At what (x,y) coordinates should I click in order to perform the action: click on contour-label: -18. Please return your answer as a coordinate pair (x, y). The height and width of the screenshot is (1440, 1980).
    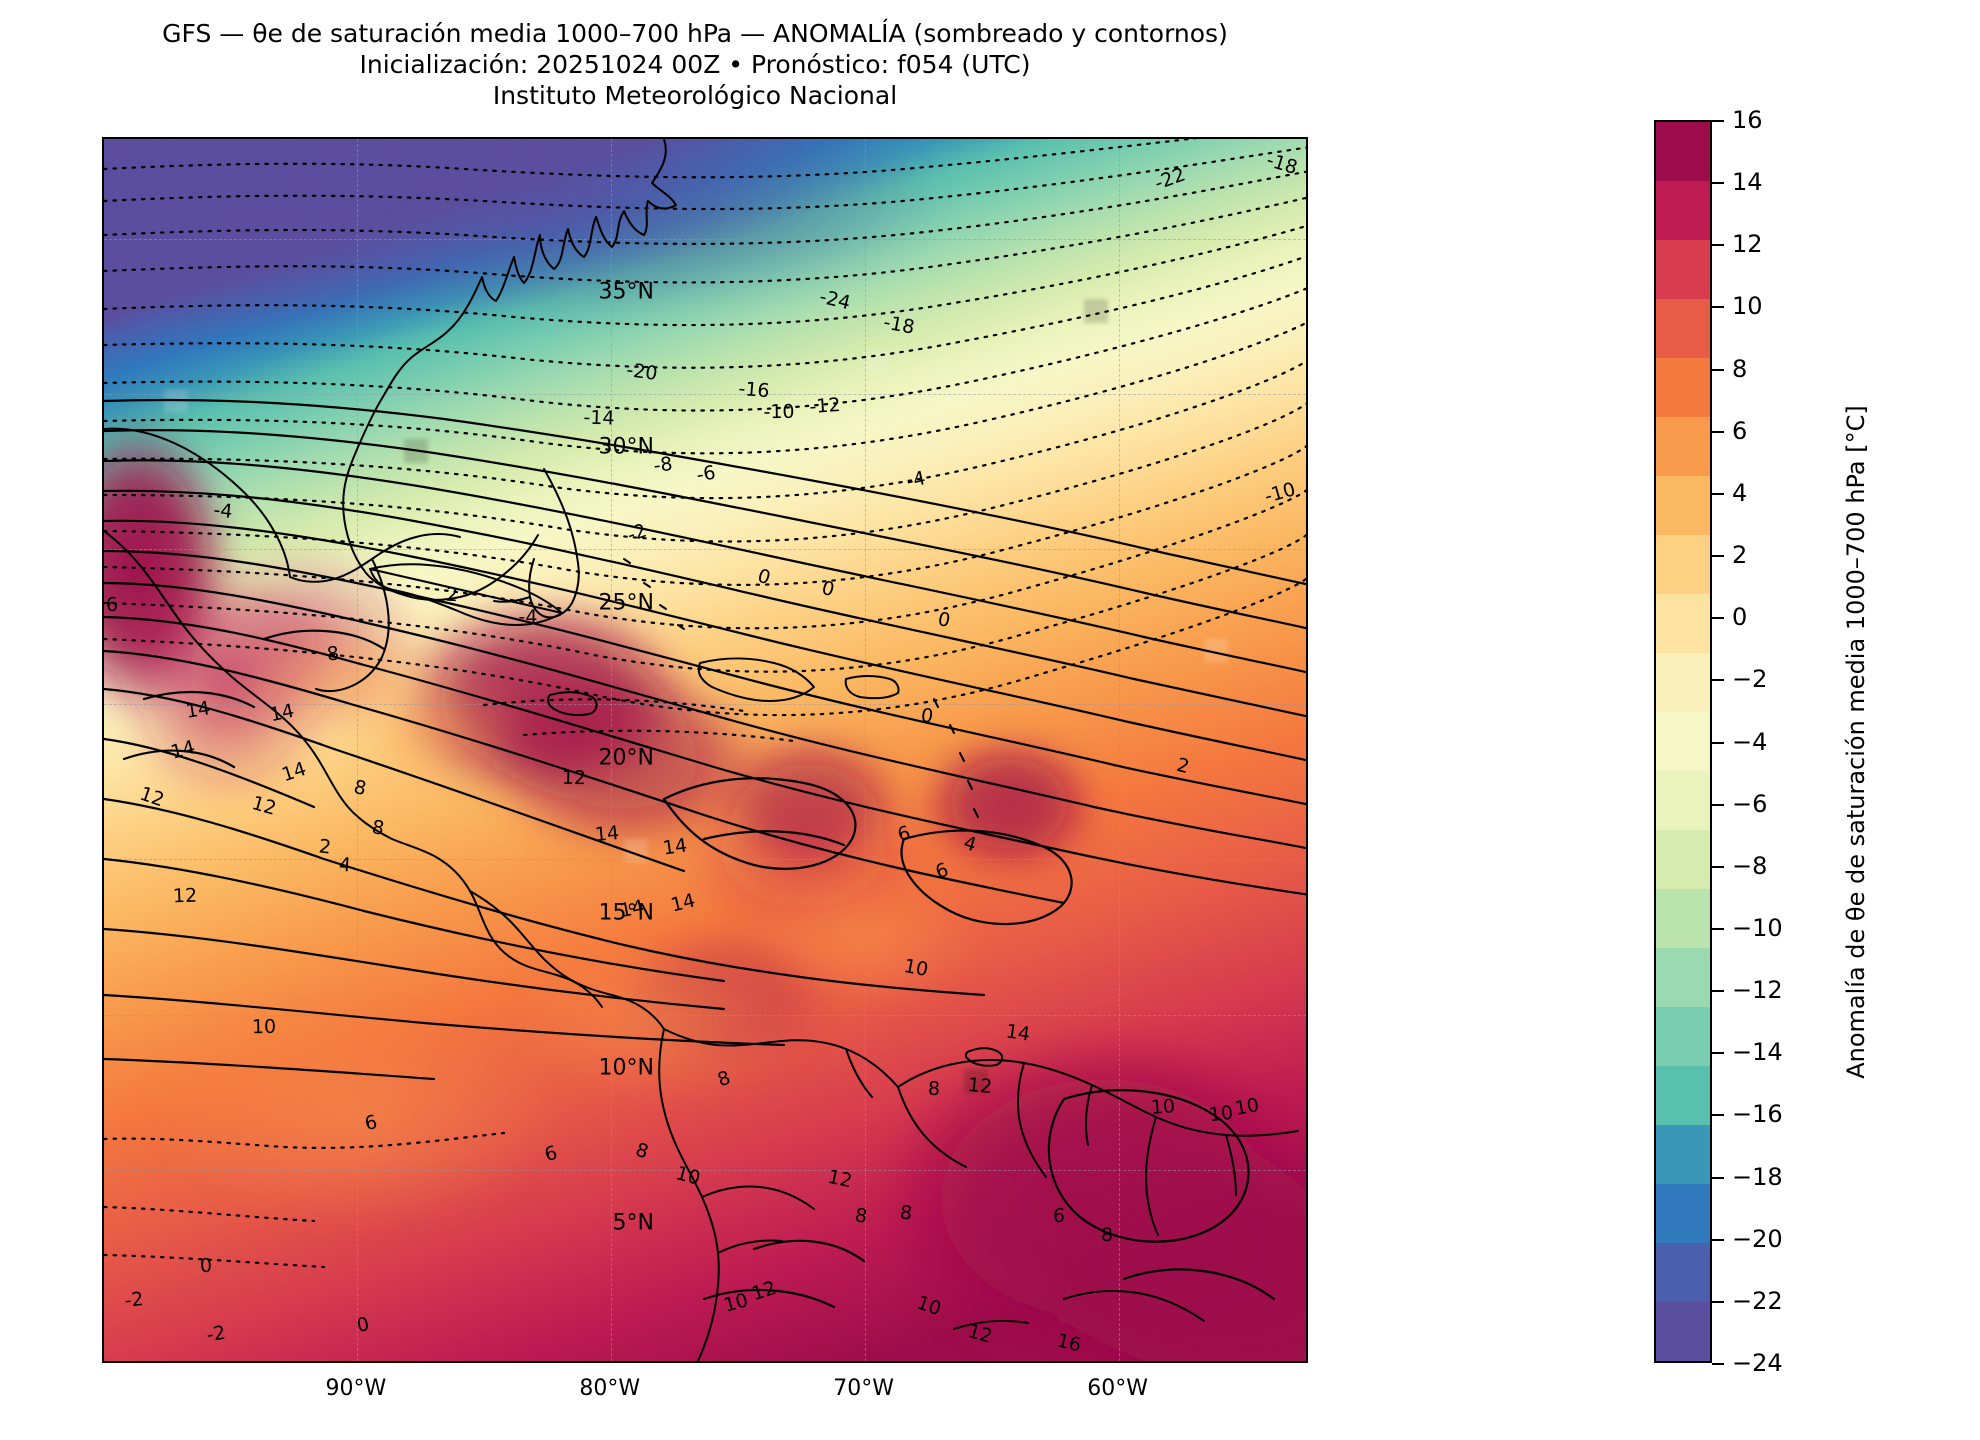
    Looking at the image, I should click on (899, 325).